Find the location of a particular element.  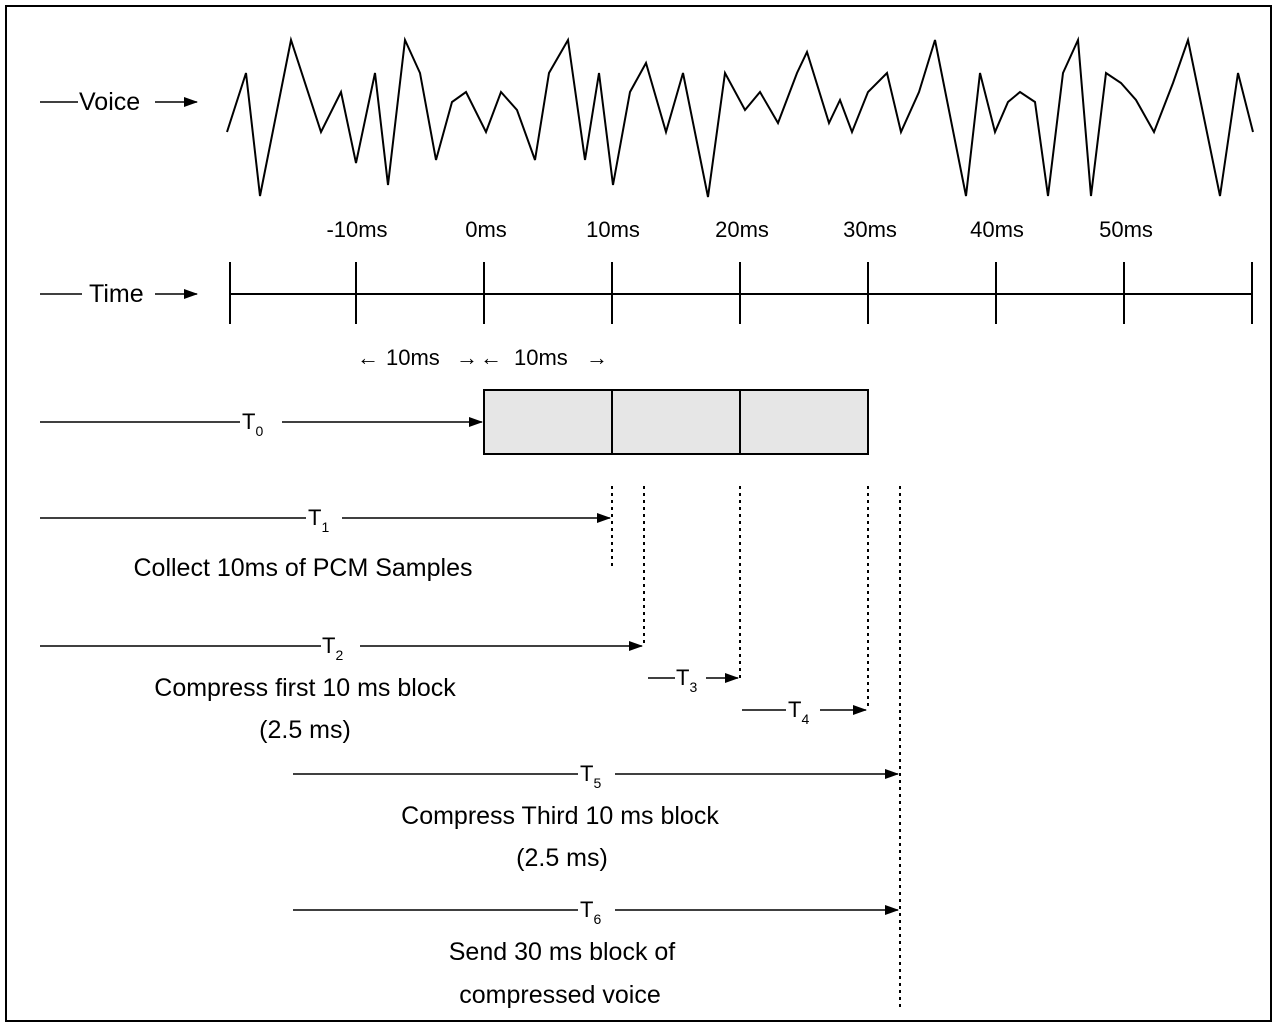

compress-first-caption: Compress first 10 ms block is located at coordinates (305, 688).